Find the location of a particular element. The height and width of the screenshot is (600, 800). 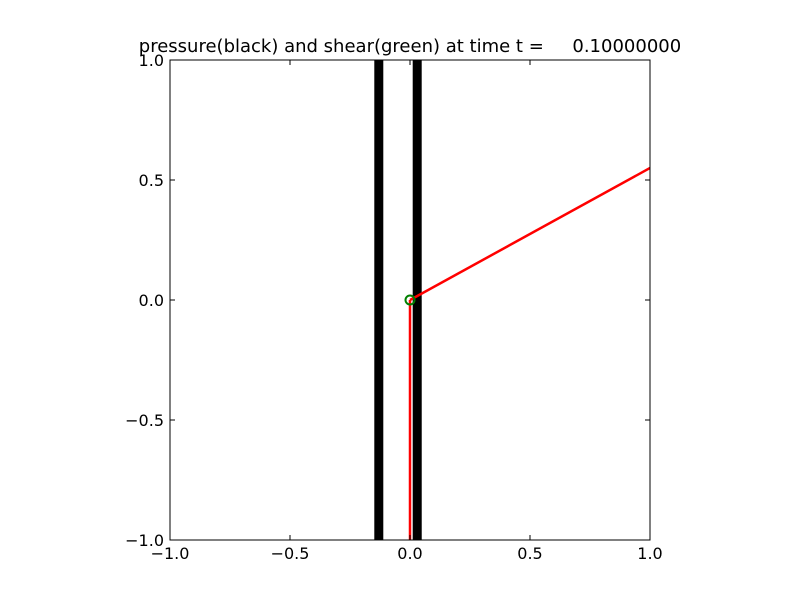

x-tick-label: 0.0 is located at coordinates (409, 553).